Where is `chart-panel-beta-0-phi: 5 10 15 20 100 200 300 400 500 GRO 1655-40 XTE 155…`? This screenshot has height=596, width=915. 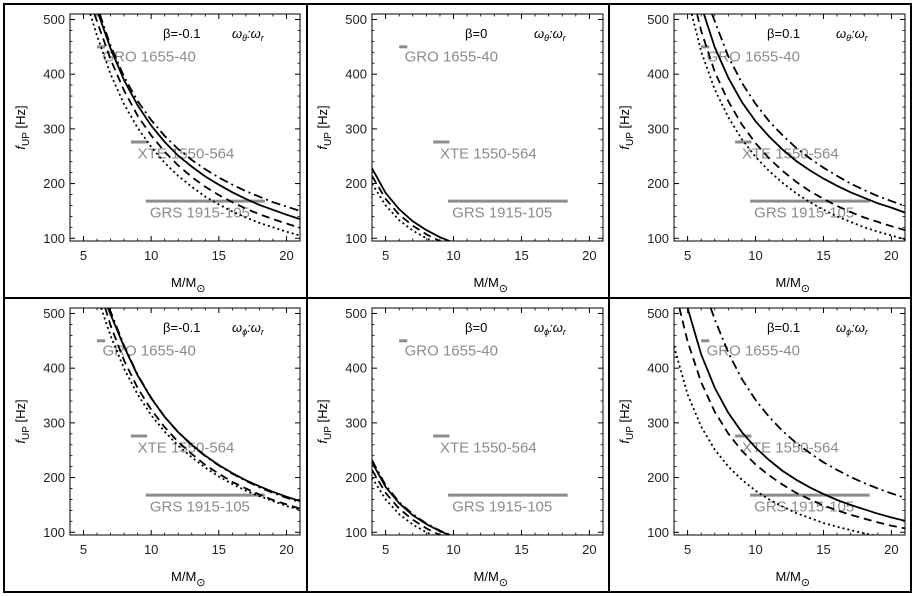 chart-panel-beta-0-phi: 5 10 15 20 100 200 300 400 500 GRO 1655-40 XTE 155… is located at coordinates (459, 447).